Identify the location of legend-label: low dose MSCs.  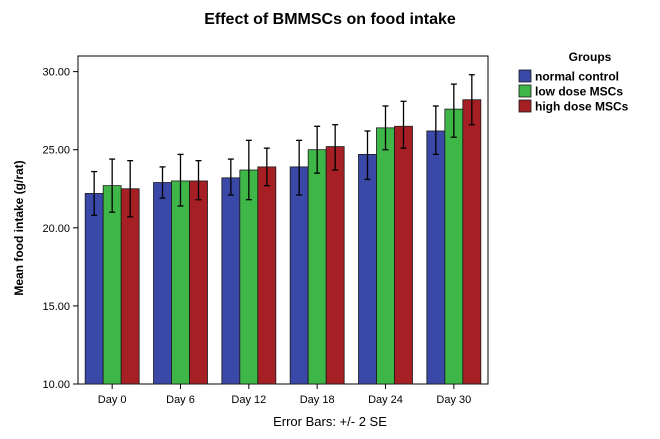
(579, 92).